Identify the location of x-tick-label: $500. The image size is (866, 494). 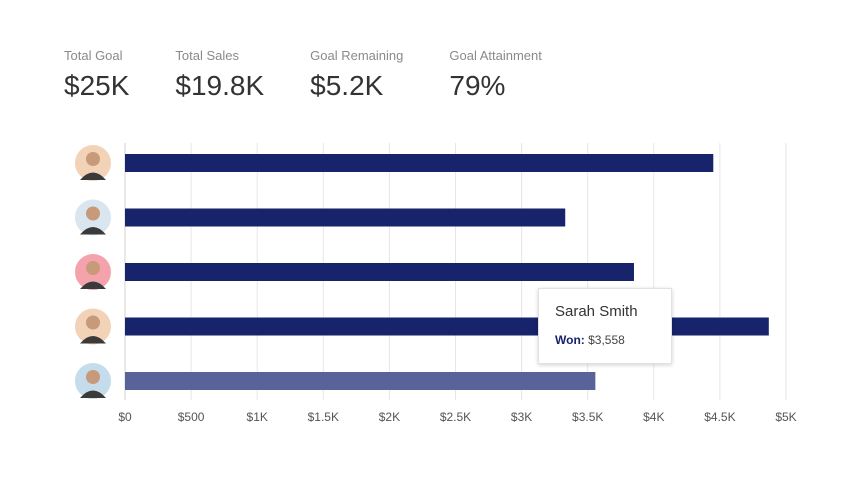
(191, 417).